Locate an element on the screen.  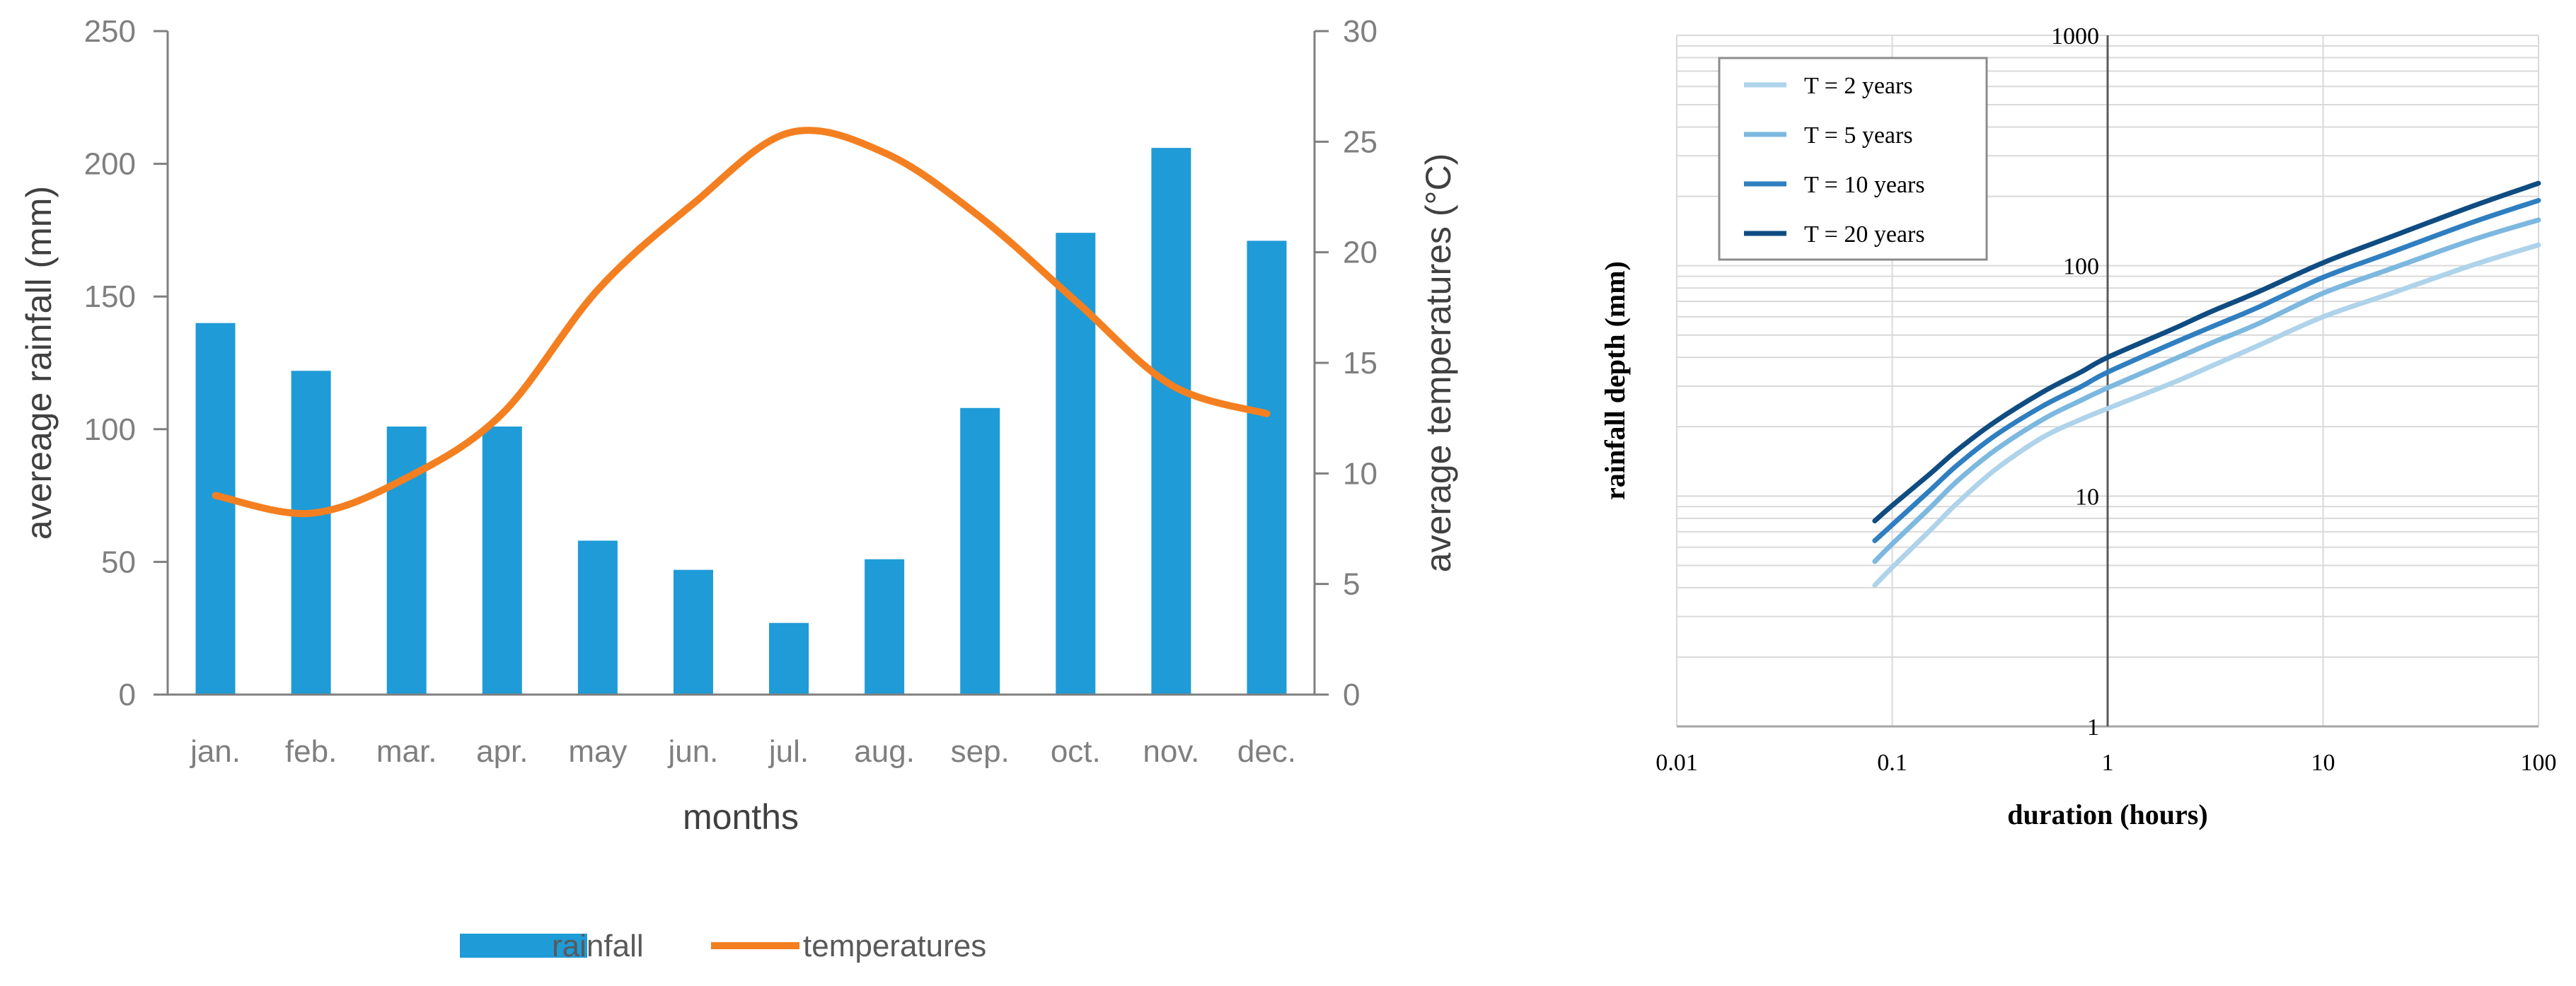
right-x-axis-title: duration (hours) is located at coordinates (2107, 814).